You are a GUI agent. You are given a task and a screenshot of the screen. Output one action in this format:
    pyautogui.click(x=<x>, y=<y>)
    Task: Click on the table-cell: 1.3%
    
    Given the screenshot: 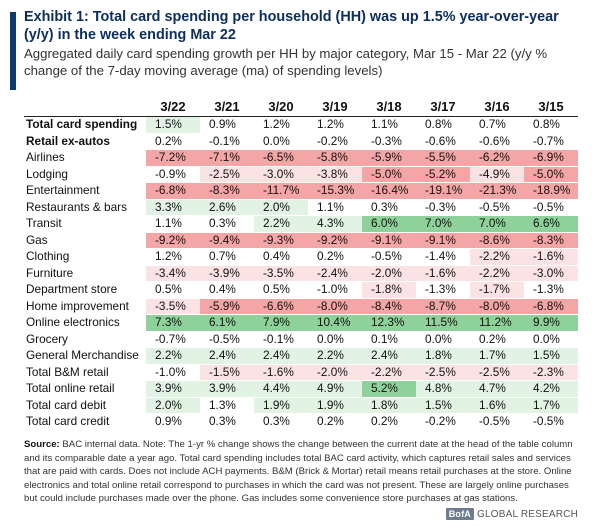 What is the action you would take?
    pyautogui.click(x=227, y=405)
    